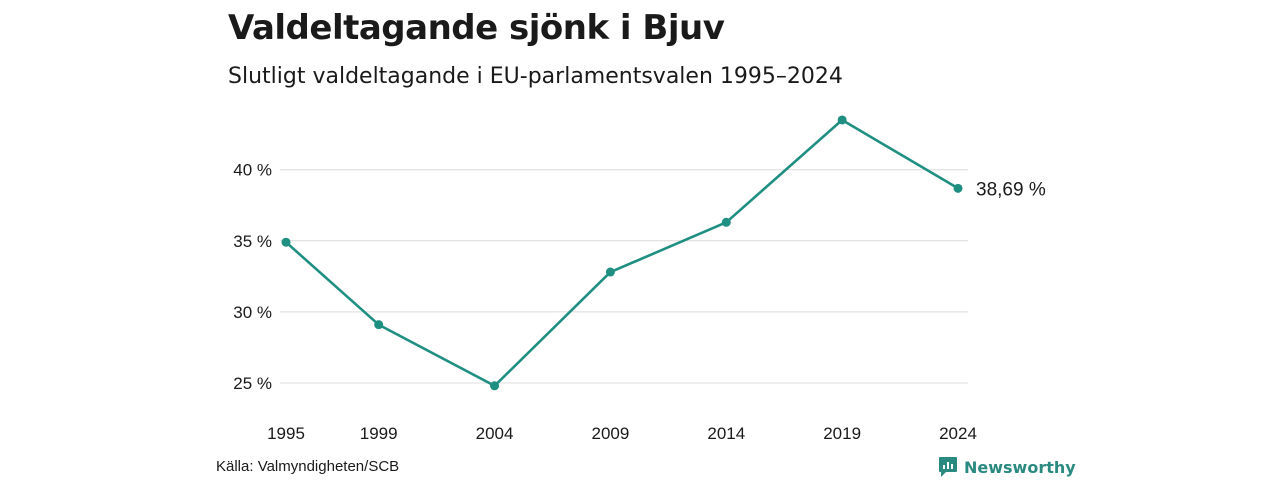 This screenshot has height=480, width=1280. Describe the element at coordinates (252, 277) in the screenshot. I see `y-axis-ticks: 25 % 30 % 35 % 40 %` at that location.